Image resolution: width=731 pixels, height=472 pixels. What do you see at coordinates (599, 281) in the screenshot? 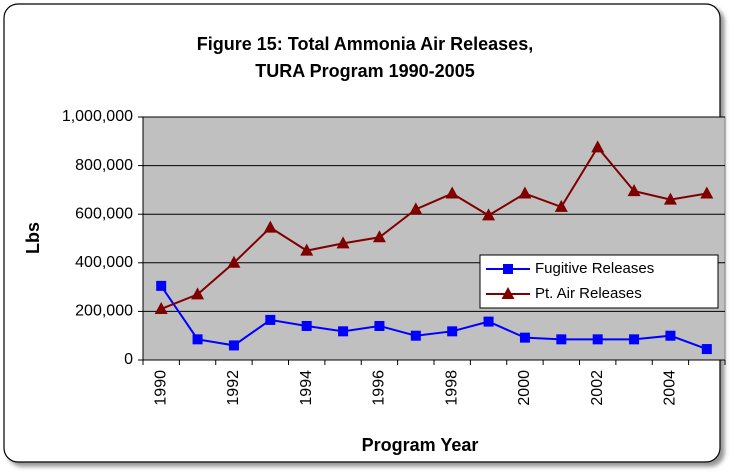
I see `legend-box` at bounding box center [599, 281].